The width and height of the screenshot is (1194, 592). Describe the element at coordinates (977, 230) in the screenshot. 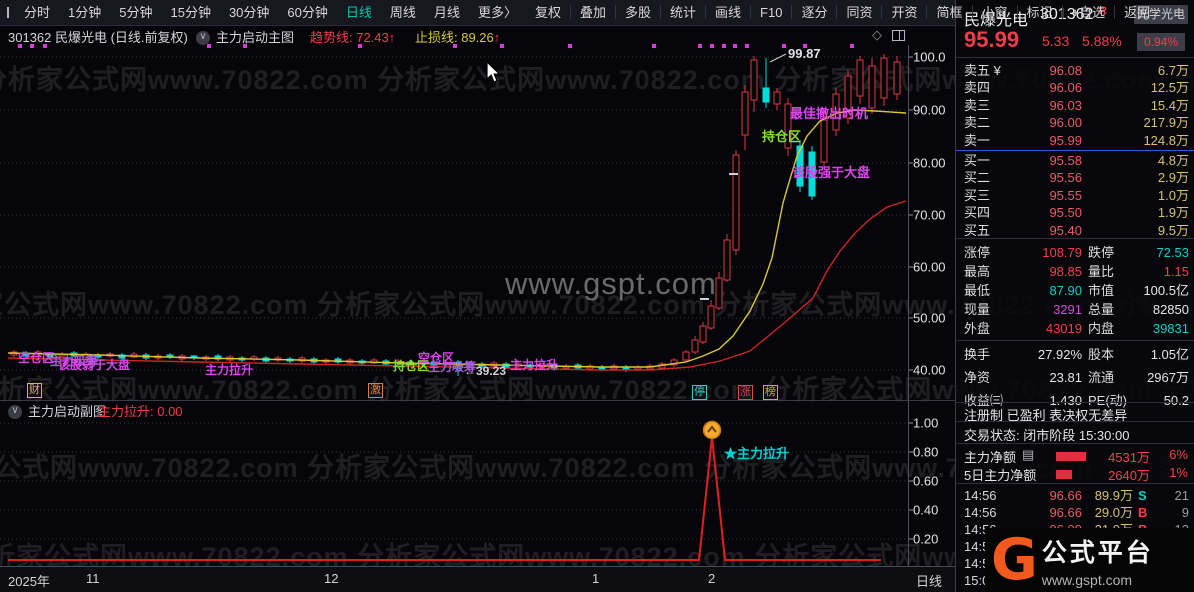

I see `bid-level: 买五` at that location.